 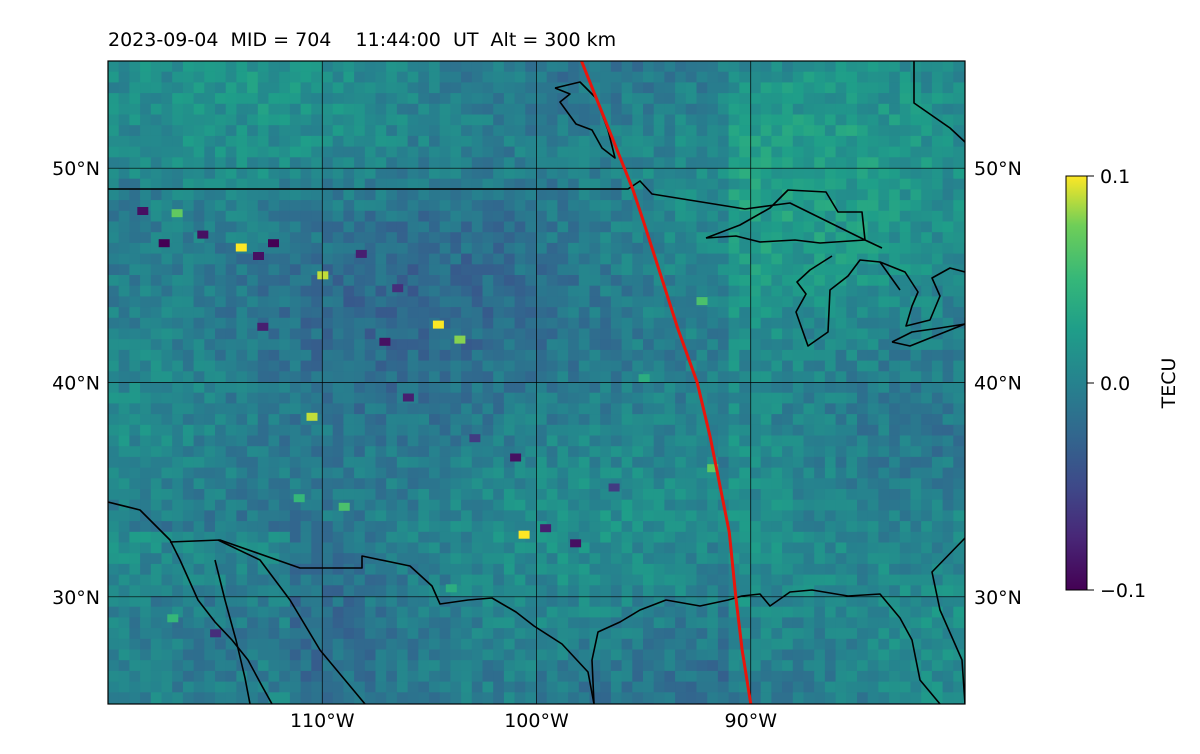 What do you see at coordinates (451, 588) in the screenshot?
I see `heatmap-hotspot` at bounding box center [451, 588].